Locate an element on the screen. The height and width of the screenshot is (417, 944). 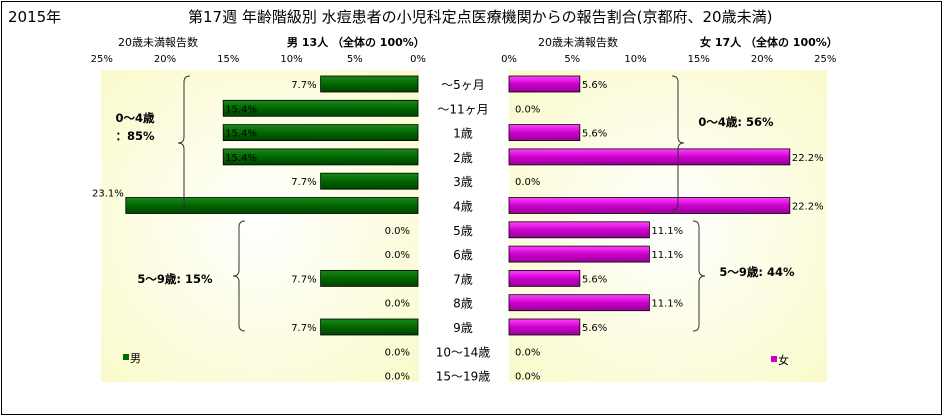
year-label: 2015年 is located at coordinates (34, 17).